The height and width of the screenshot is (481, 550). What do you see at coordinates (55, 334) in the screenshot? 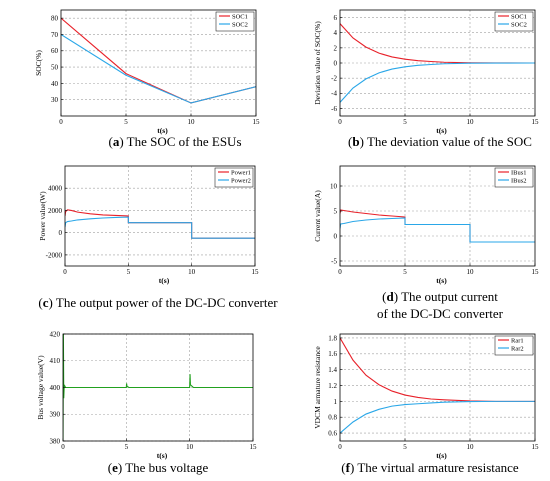
I see `y-tick-label: 420` at bounding box center [55, 334].